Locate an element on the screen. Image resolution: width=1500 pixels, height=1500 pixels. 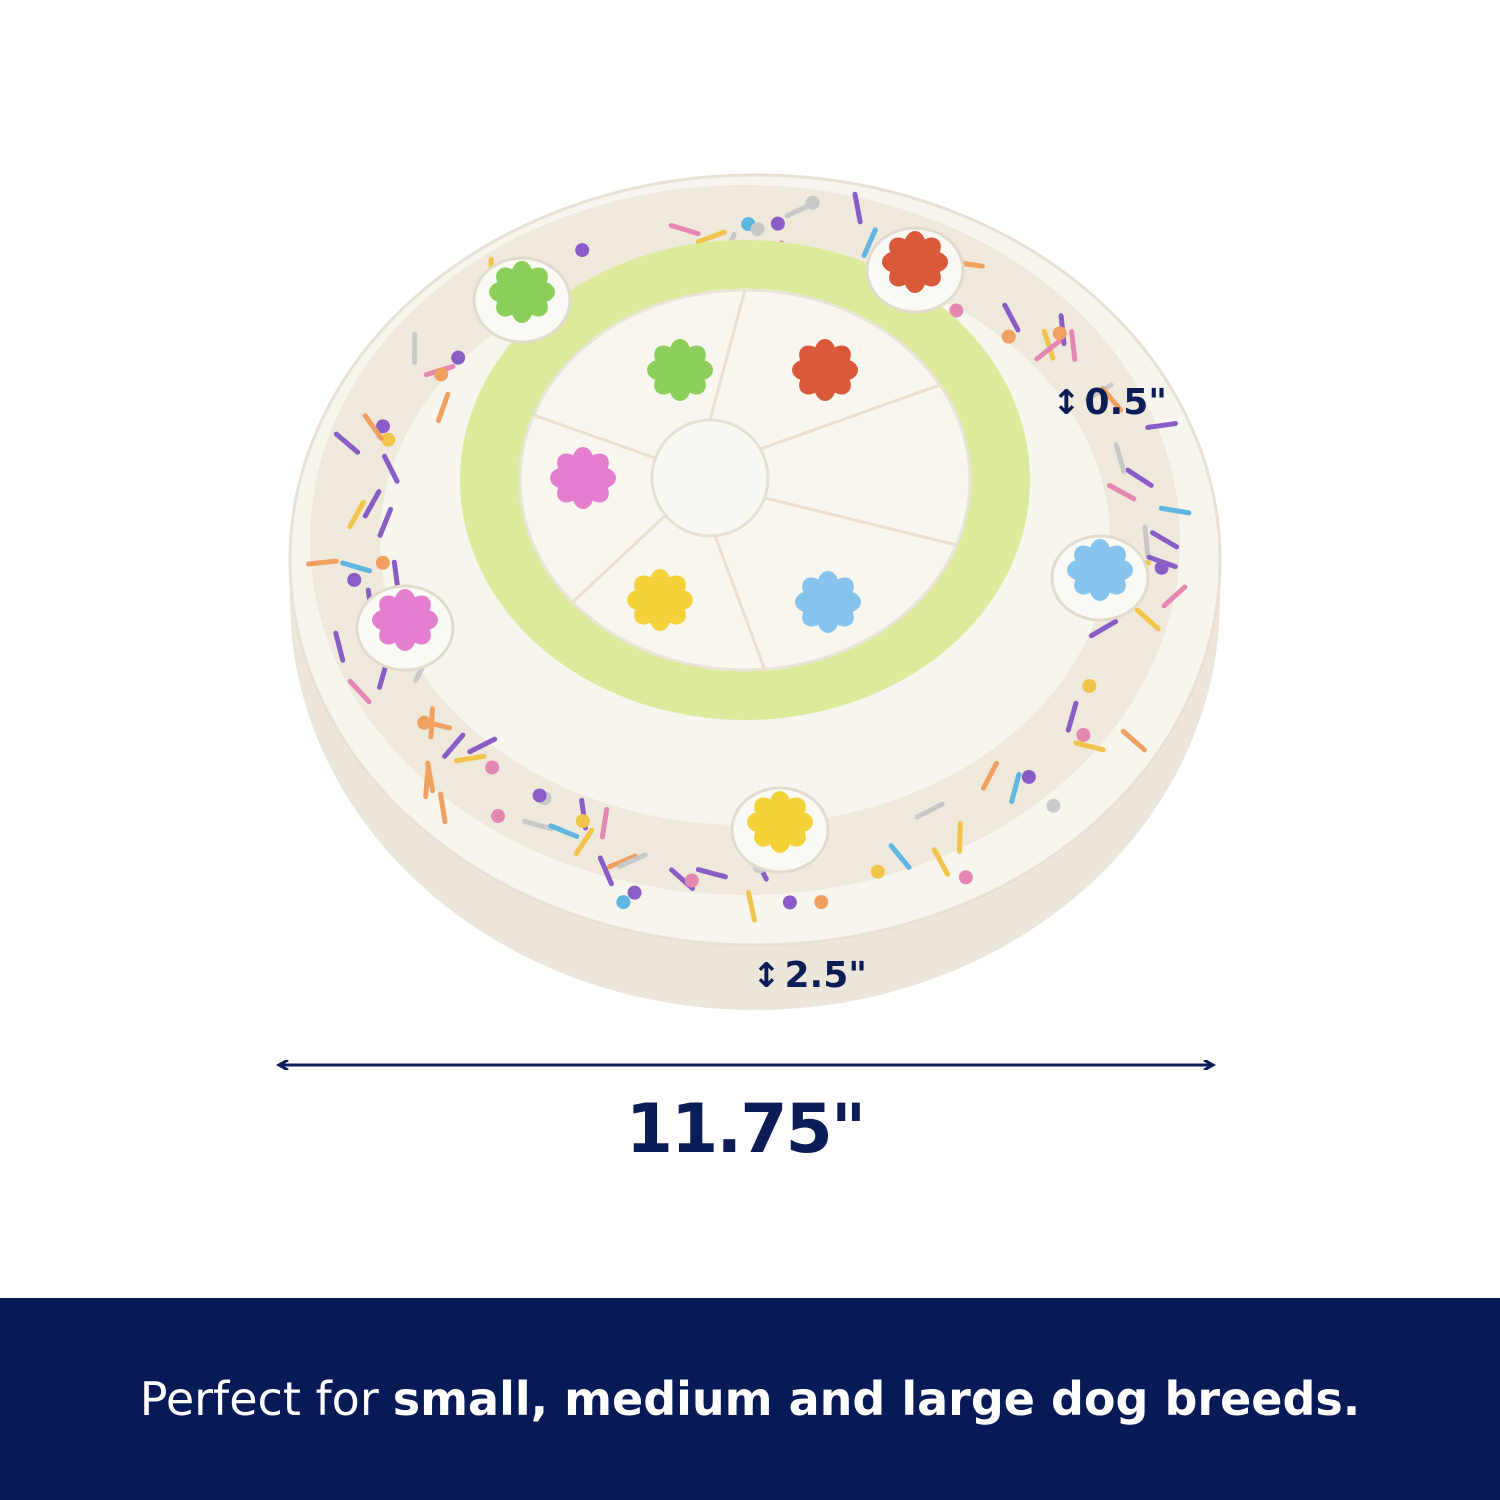
width-arrow-icon is located at coordinates (746, 1065).